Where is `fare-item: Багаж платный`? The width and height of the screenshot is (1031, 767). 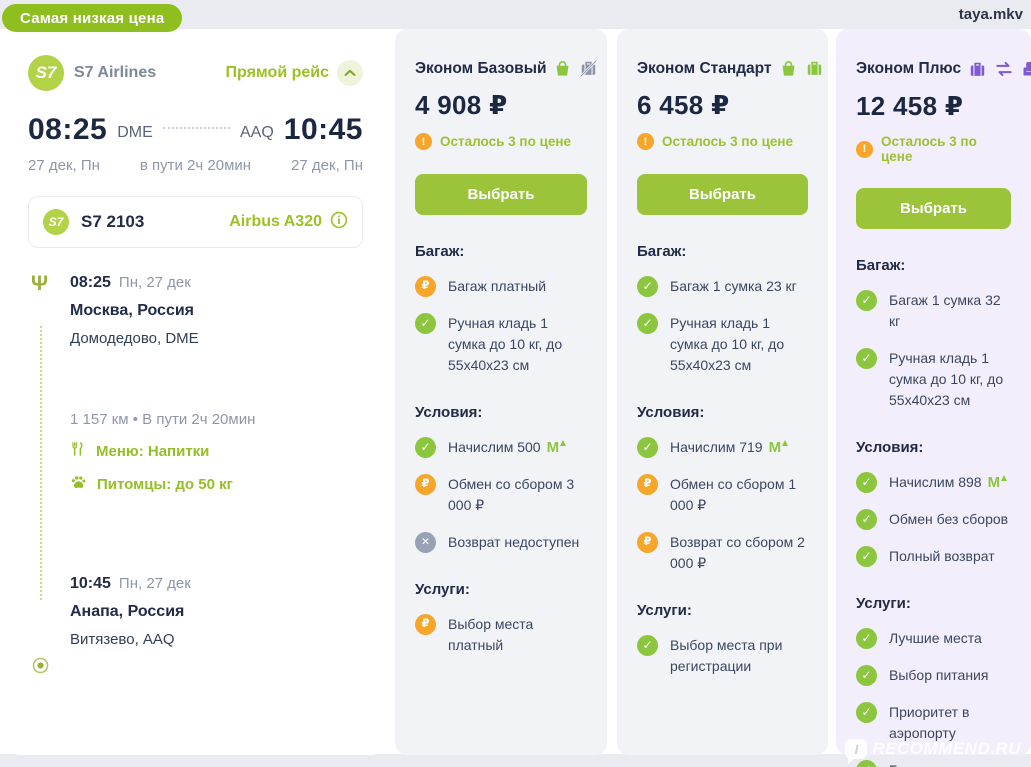 fare-item: Багаж платный is located at coordinates (501, 286).